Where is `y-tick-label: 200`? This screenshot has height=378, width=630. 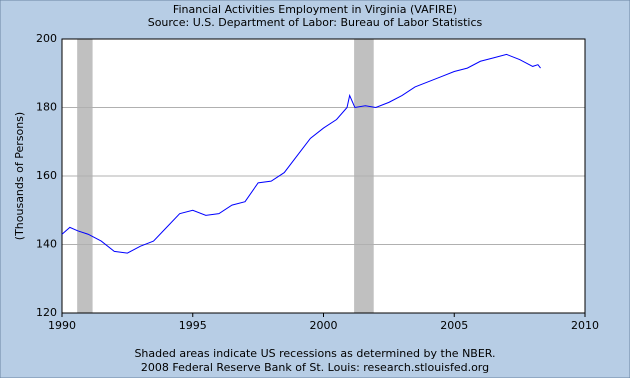
y-tick-label: 200 is located at coordinates (46, 38).